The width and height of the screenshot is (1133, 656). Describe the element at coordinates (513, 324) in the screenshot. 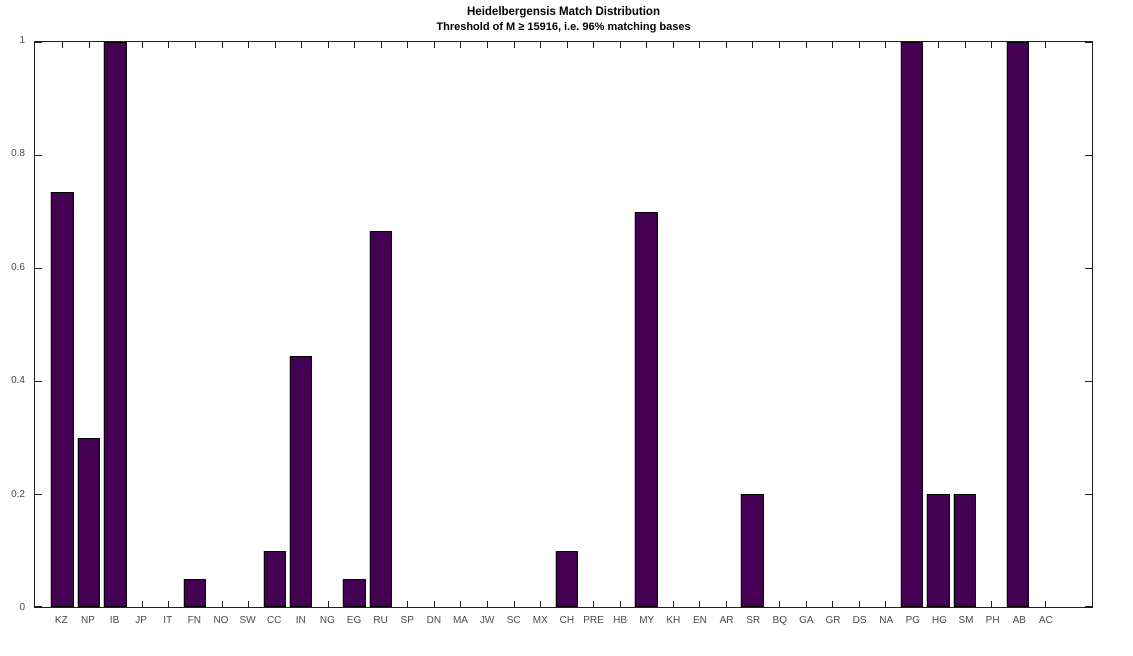

I see `bar-slot-SC` at that location.